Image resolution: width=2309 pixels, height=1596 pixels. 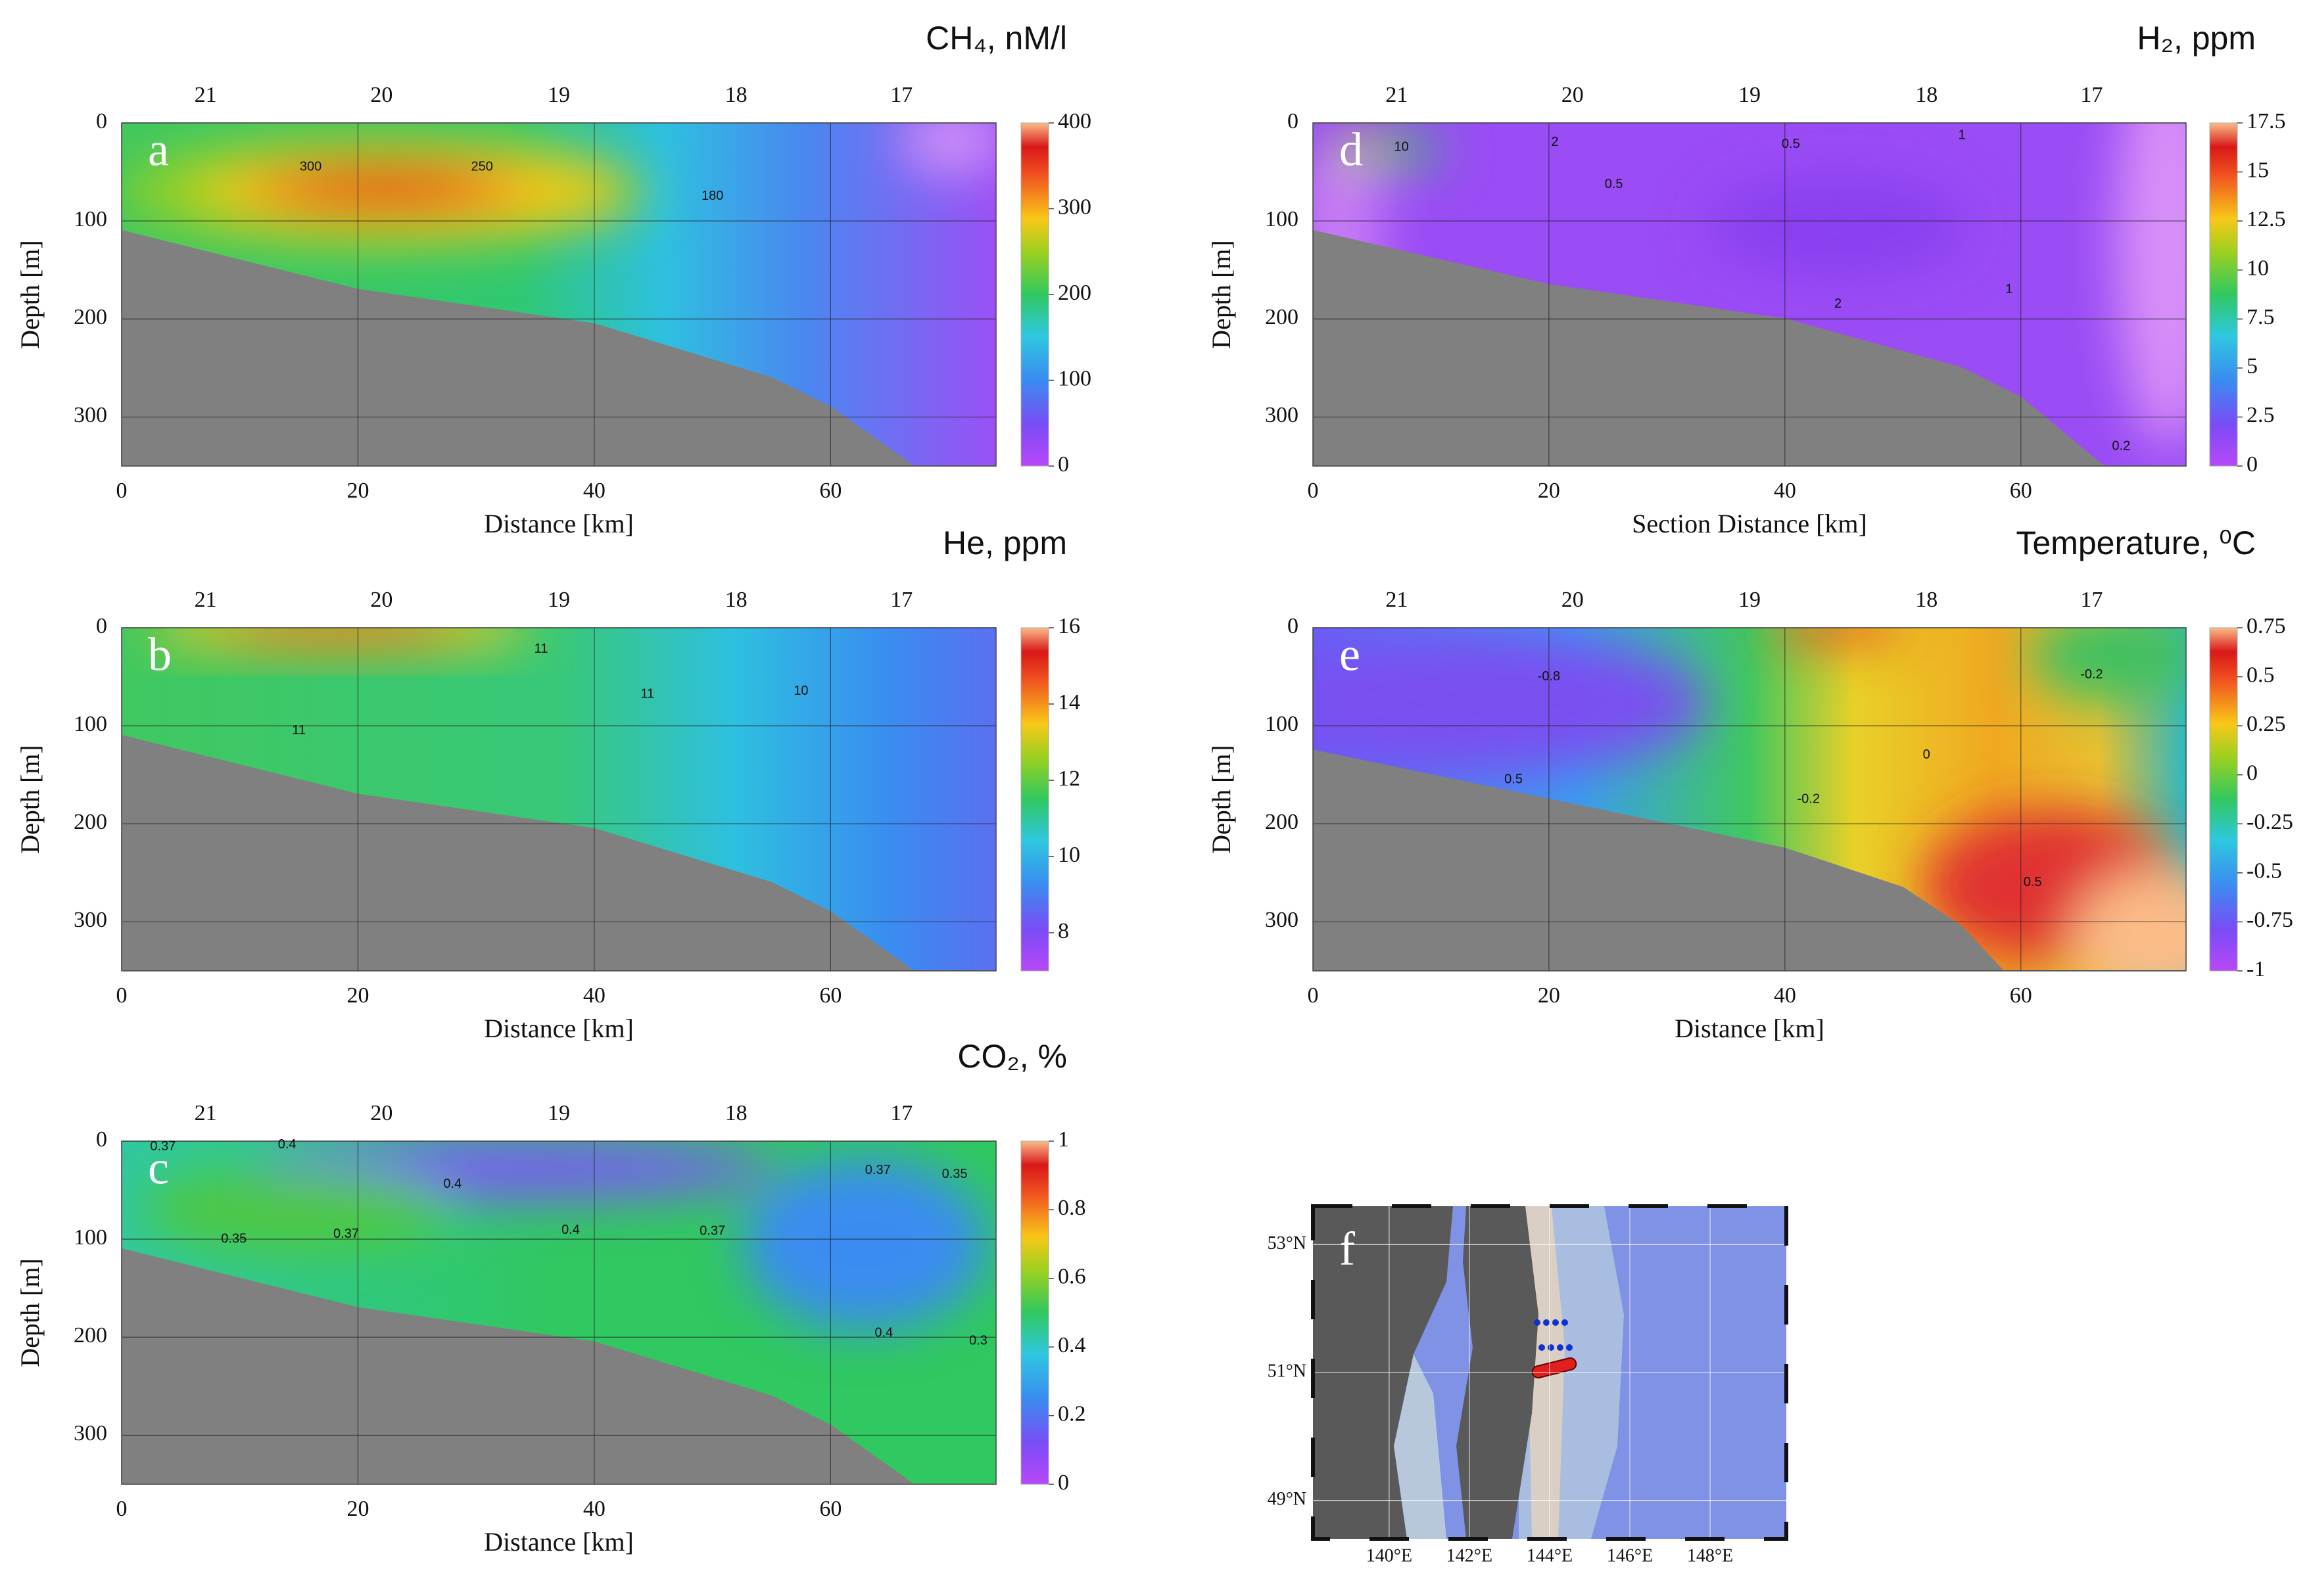 I want to click on lon-tick-label: 146°E, so click(x=1630, y=1555).